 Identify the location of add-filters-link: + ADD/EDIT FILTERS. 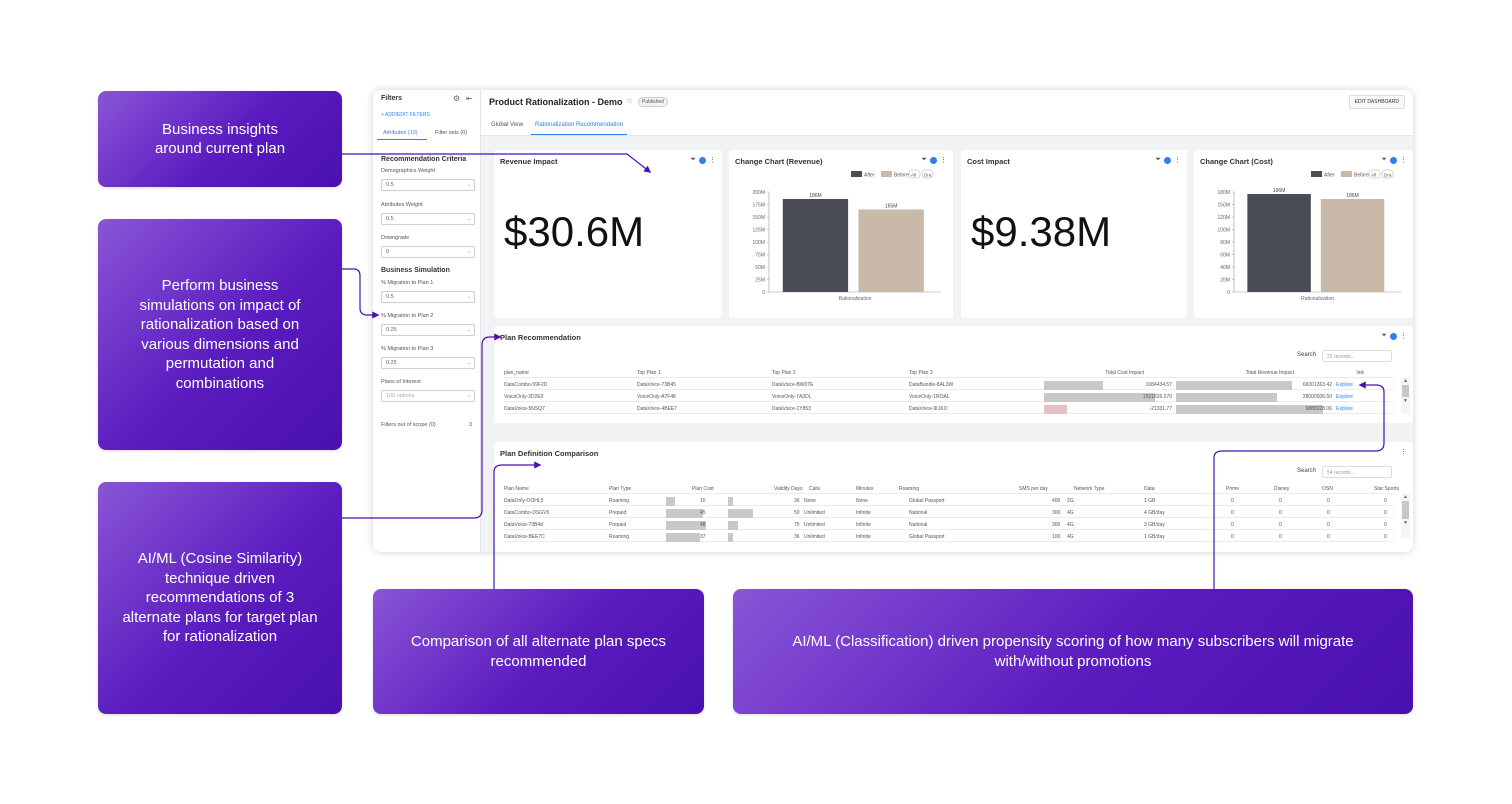
(405, 115).